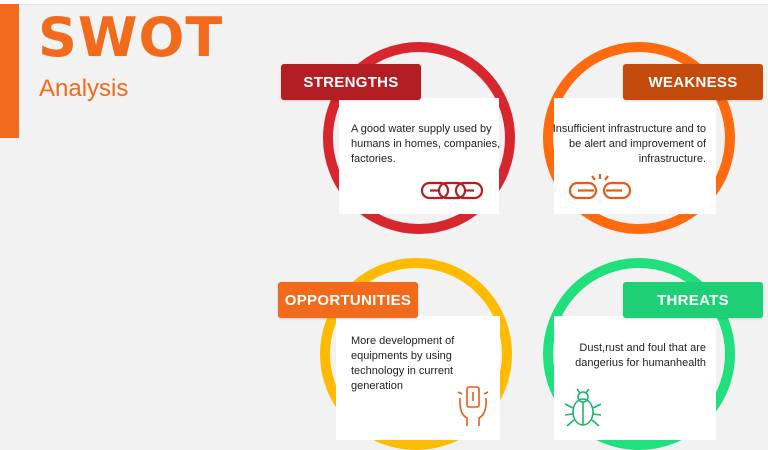  I want to click on threats-card, so click(635, 378).